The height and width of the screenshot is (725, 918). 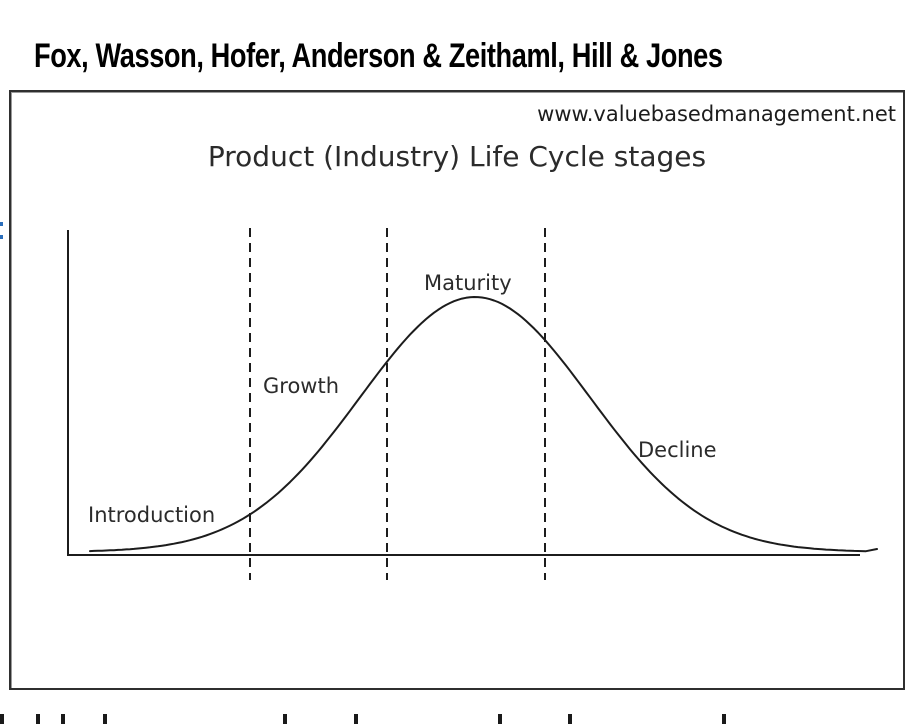 What do you see at coordinates (457, 156) in the screenshot?
I see `chart-title: Product (Industry) Life Cycle stages` at bounding box center [457, 156].